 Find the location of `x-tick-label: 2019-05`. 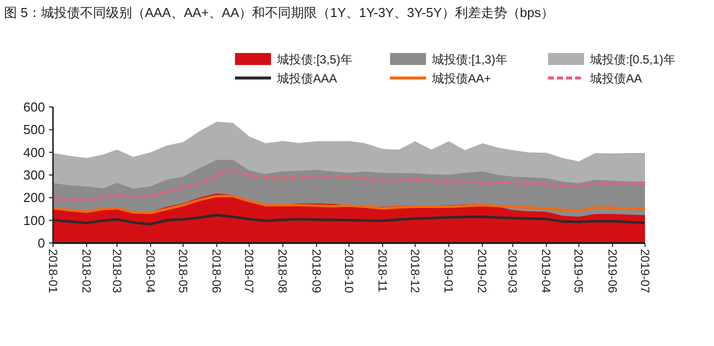

x-tick-label: 2019-05 is located at coordinates (579, 271).